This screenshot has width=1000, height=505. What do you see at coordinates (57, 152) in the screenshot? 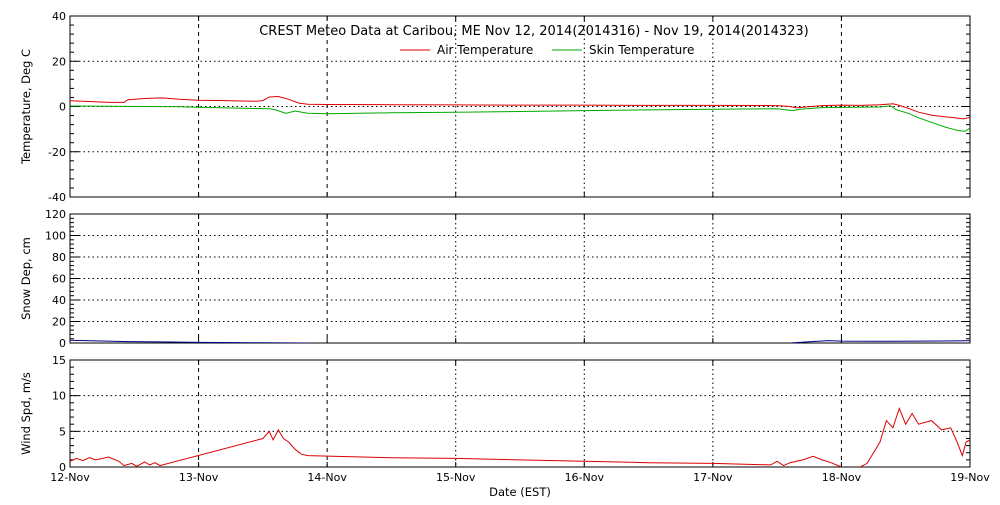
I see `y-tick-label: -20` at bounding box center [57, 152].